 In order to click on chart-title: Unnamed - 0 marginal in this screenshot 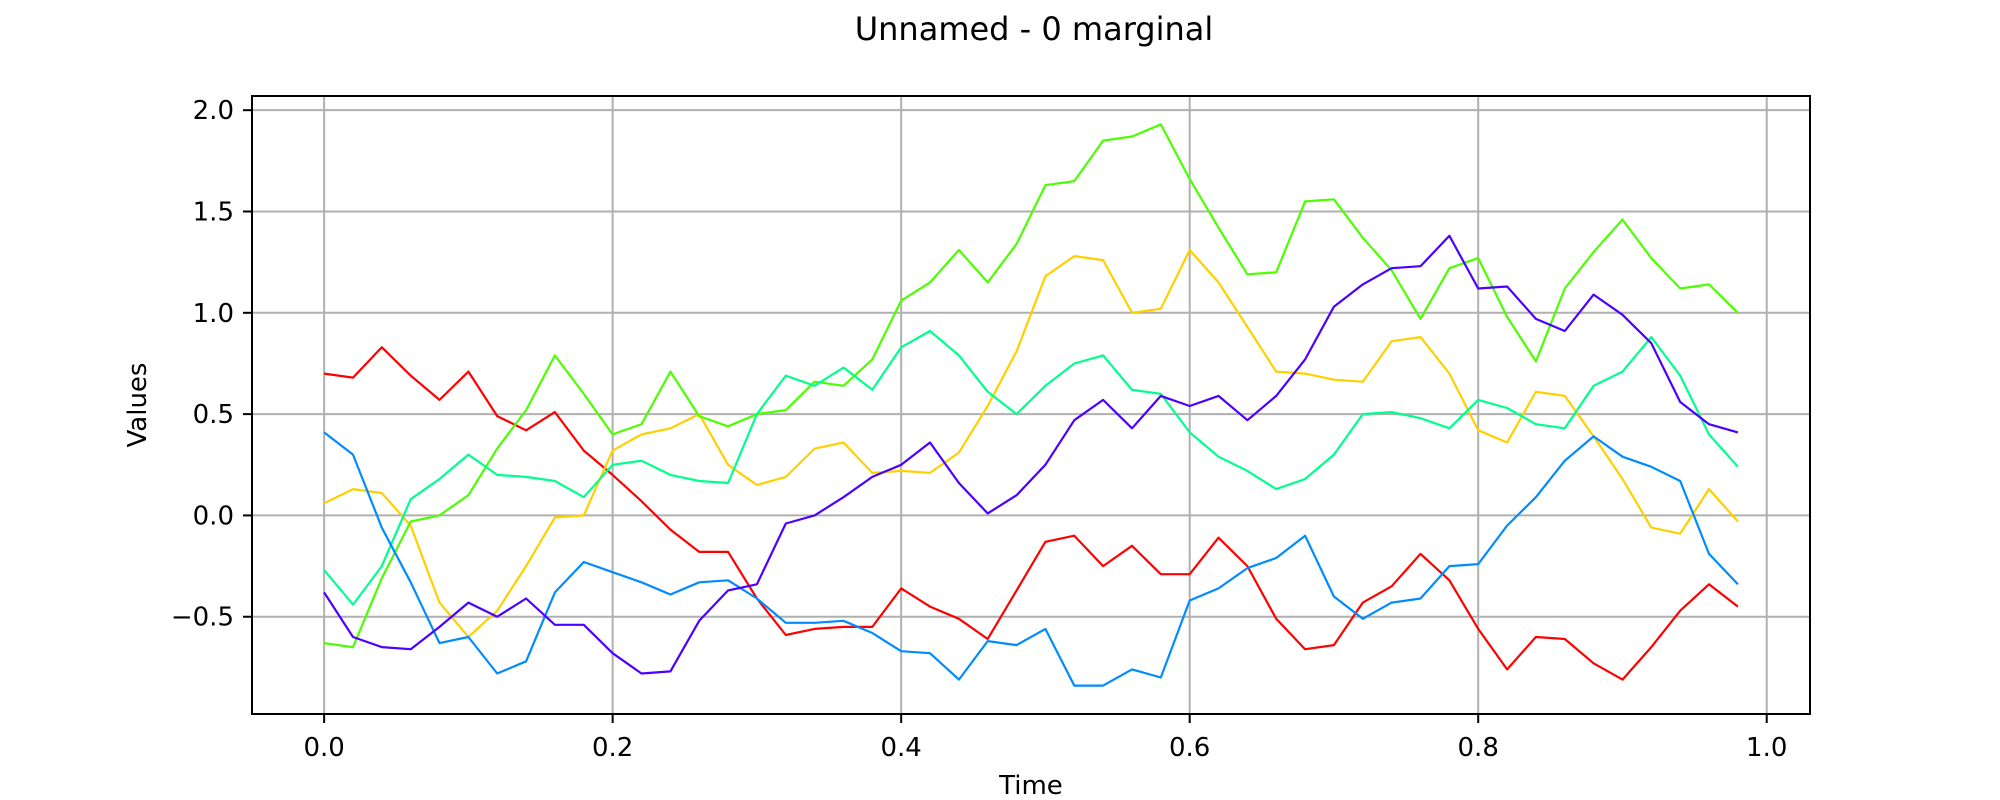, I will do `click(1034, 29)`.